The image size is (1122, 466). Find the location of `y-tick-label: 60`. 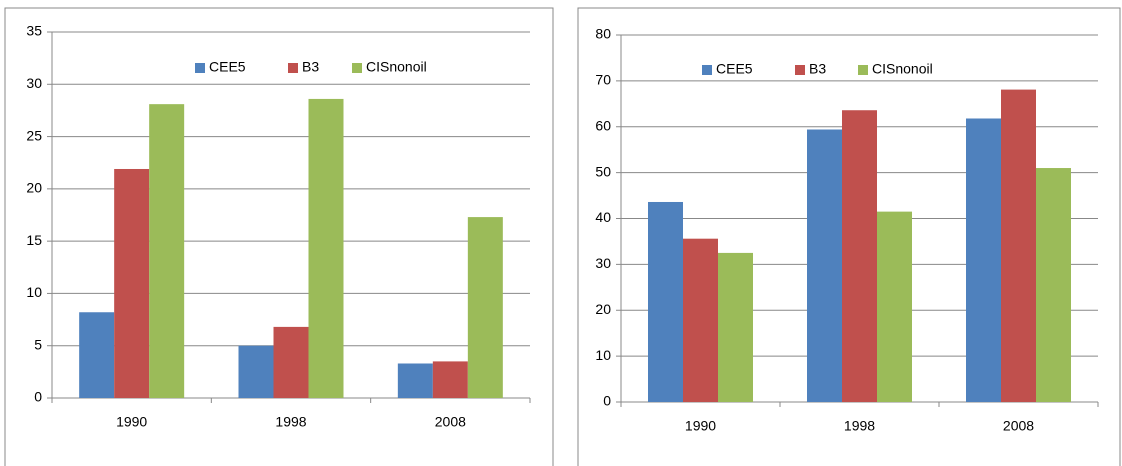

y-tick-label: 60 is located at coordinates (603, 125).